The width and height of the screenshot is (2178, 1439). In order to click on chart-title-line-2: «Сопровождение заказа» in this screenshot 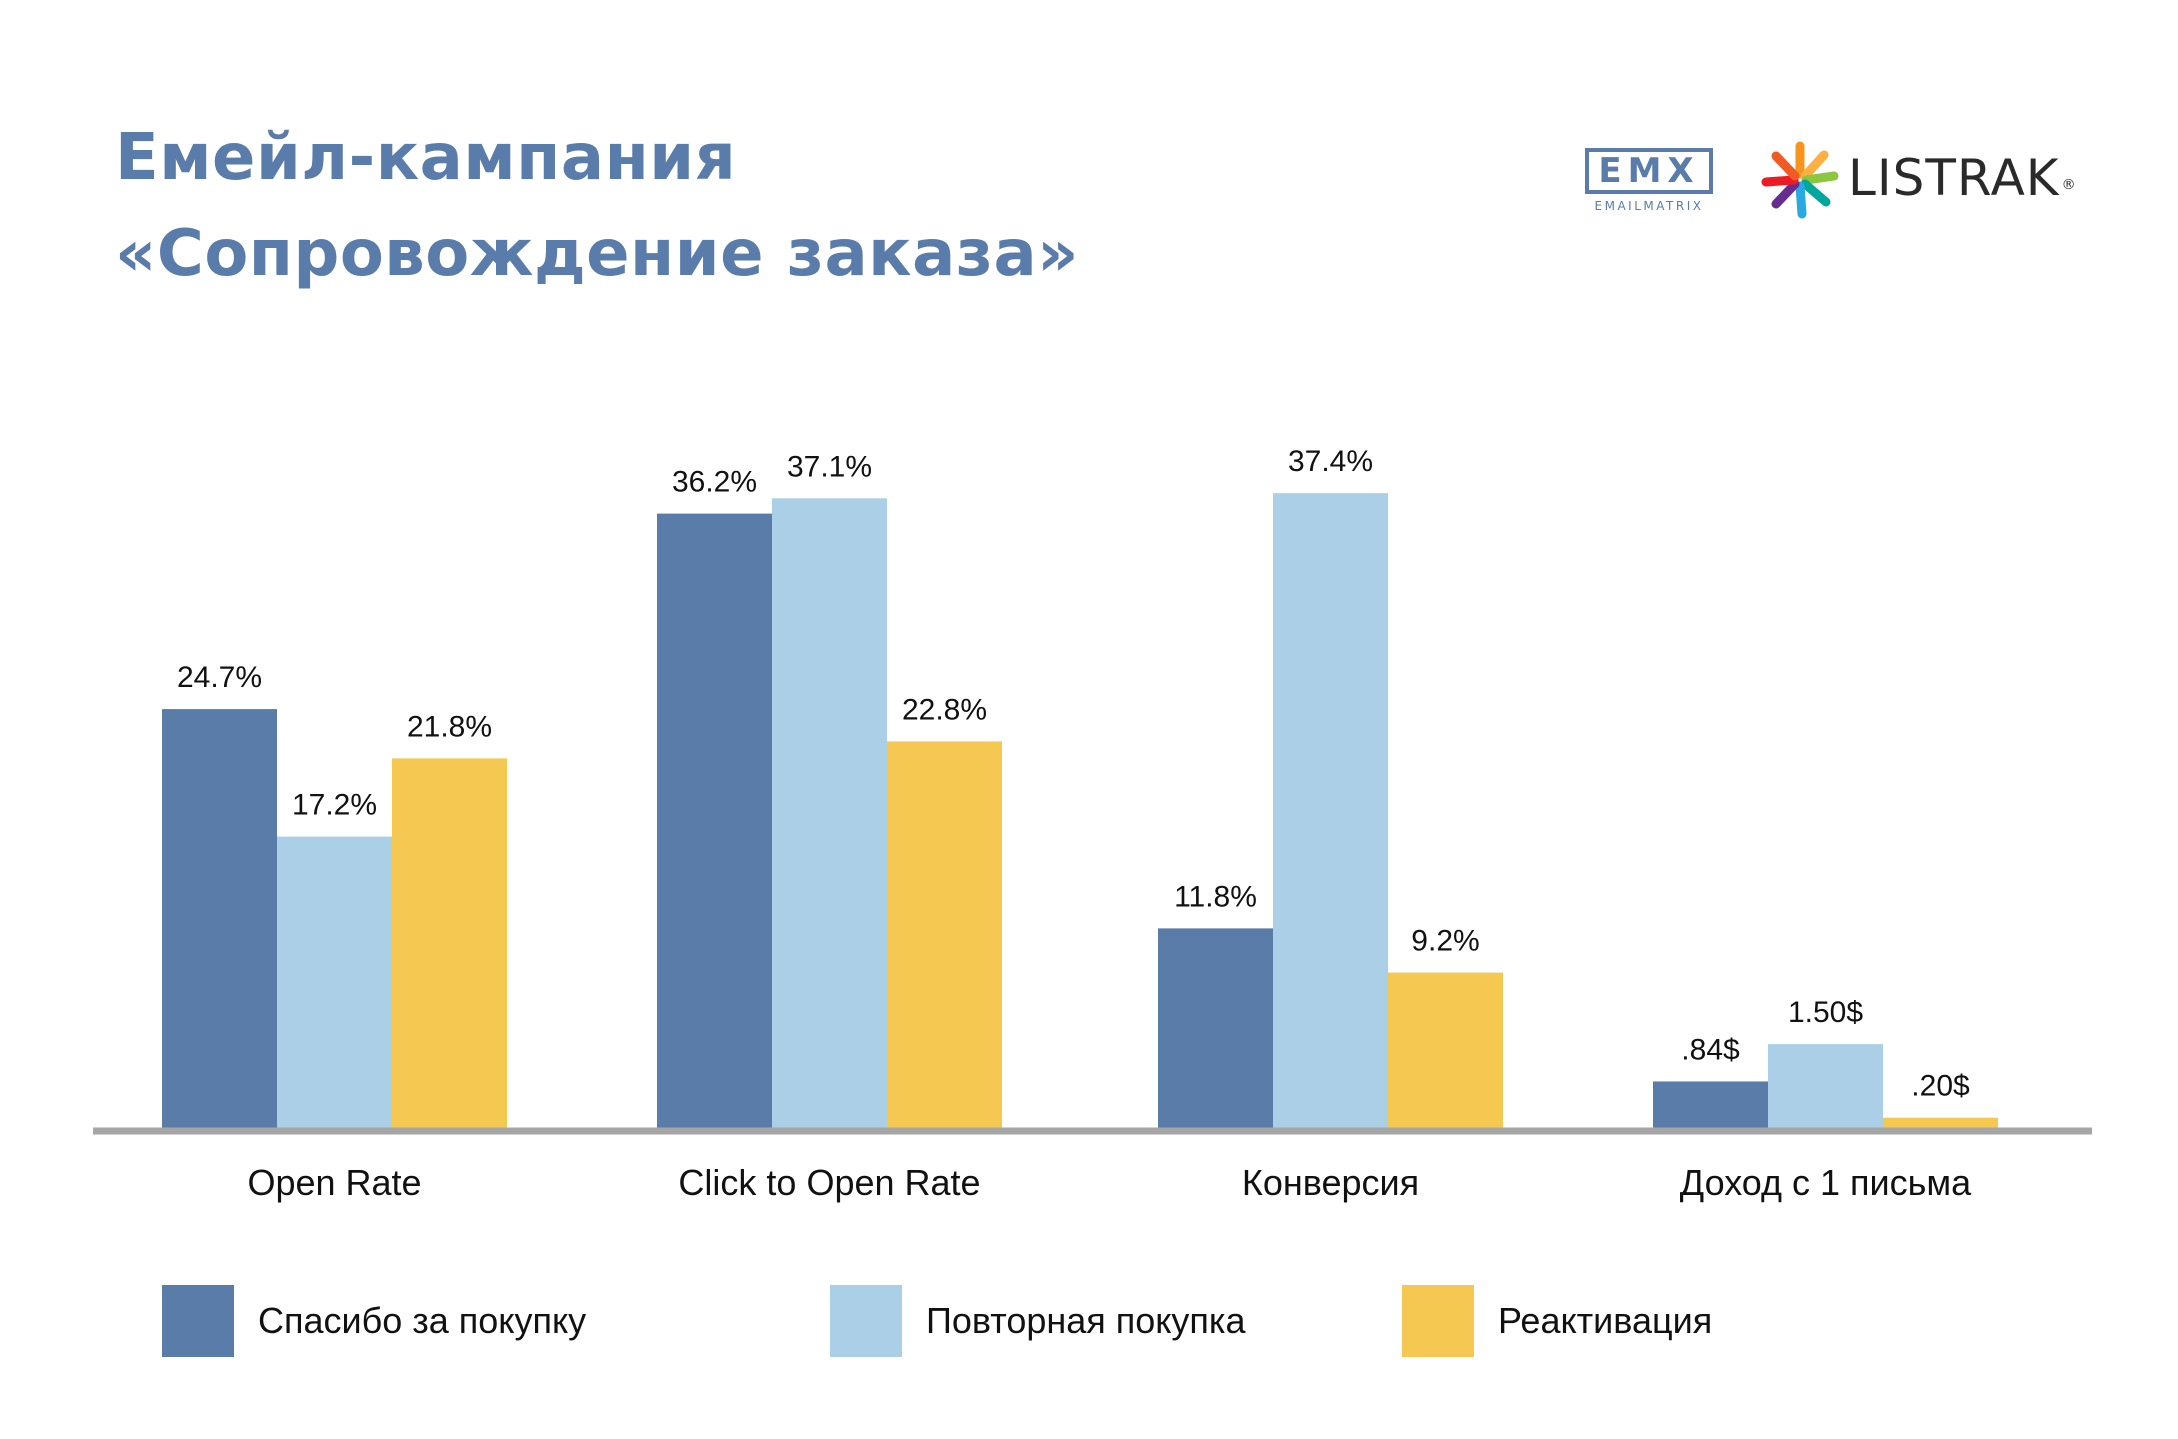, I will do `click(597, 254)`.